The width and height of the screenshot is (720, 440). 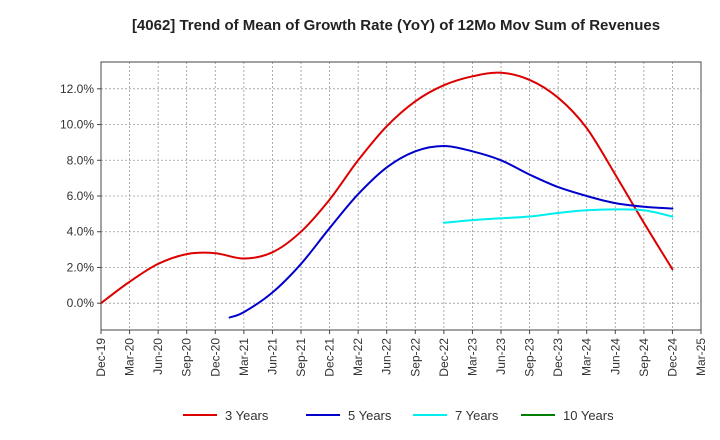 What do you see at coordinates (472, 357) in the screenshot?
I see `x-tick-label: Mar-23` at bounding box center [472, 357].